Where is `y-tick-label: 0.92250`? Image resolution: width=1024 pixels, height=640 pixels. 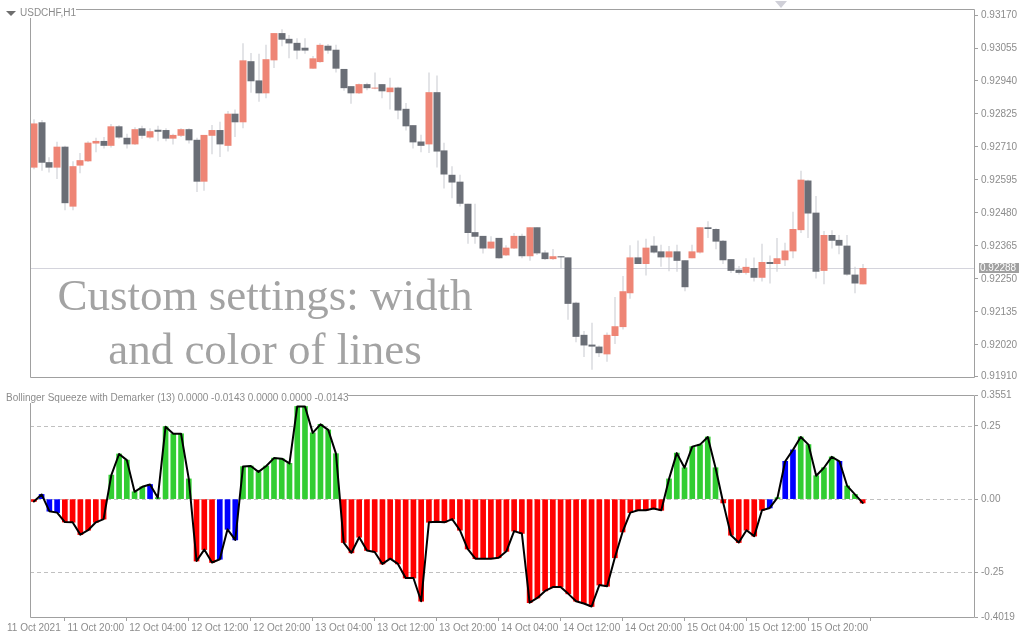
y-tick-label: 0.92250 is located at coordinates (999, 278).